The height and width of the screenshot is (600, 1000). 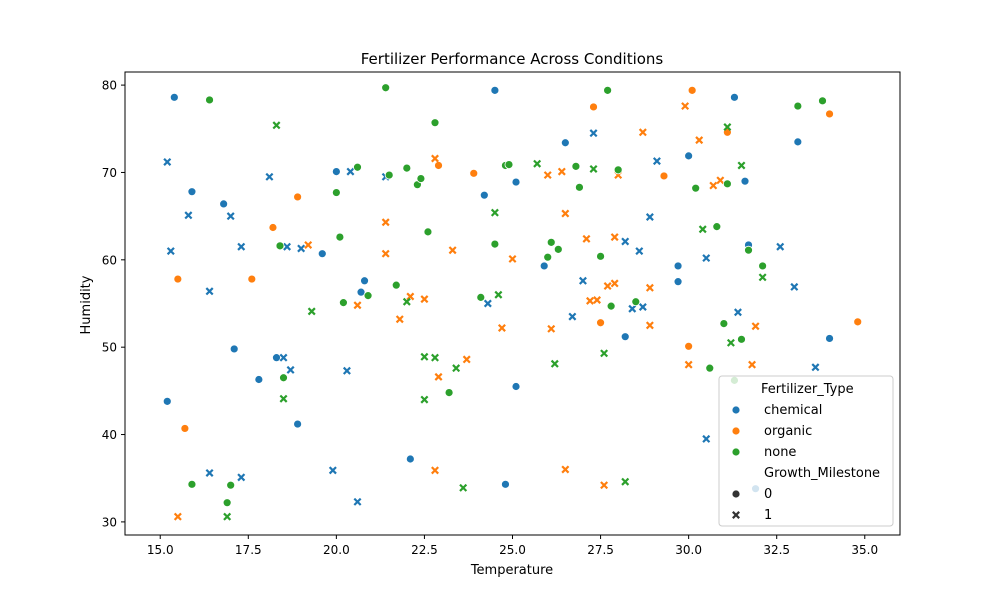 What do you see at coordinates (336, 550) in the screenshot?
I see `x-tick-label: 20.0` at bounding box center [336, 550].